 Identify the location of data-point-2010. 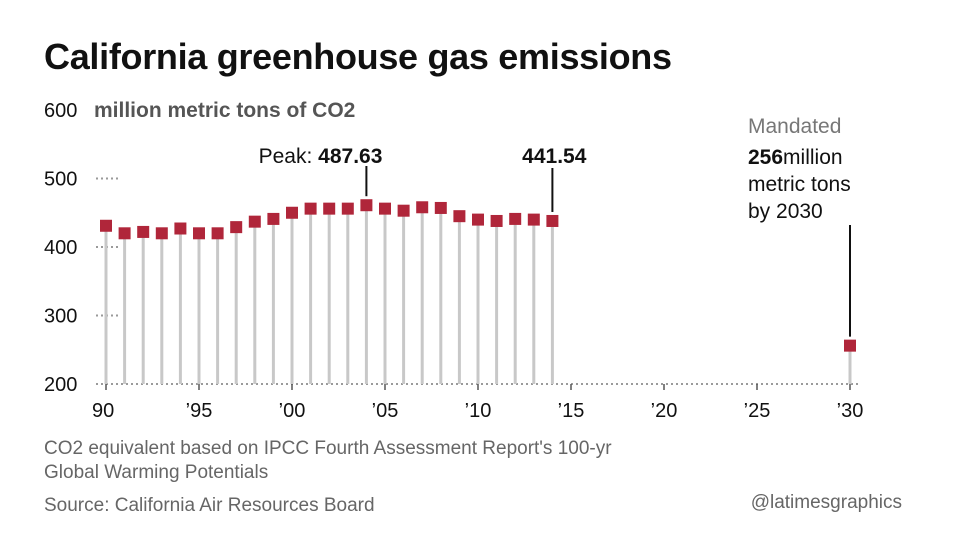
(478, 219).